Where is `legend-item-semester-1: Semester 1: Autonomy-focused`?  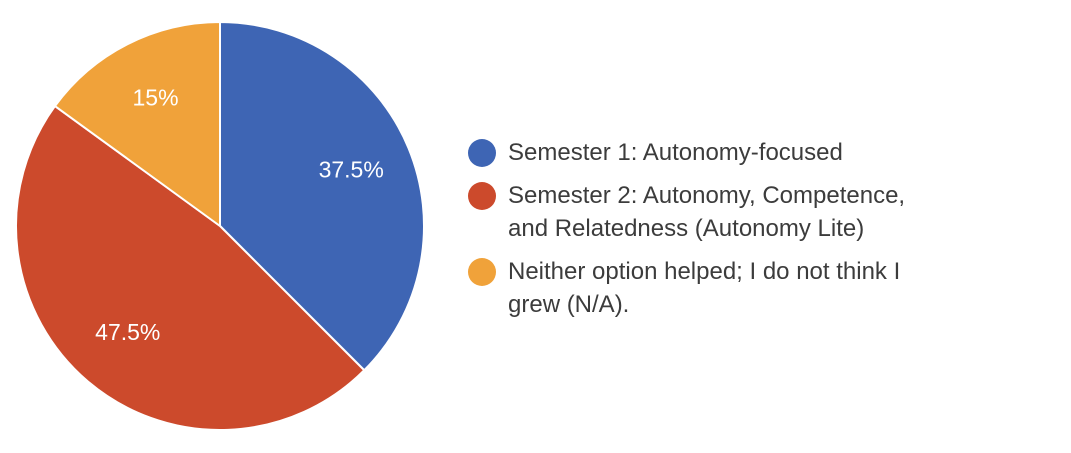
legend-item-semester-1: Semester 1: Autonomy-focused is located at coordinates (748, 152).